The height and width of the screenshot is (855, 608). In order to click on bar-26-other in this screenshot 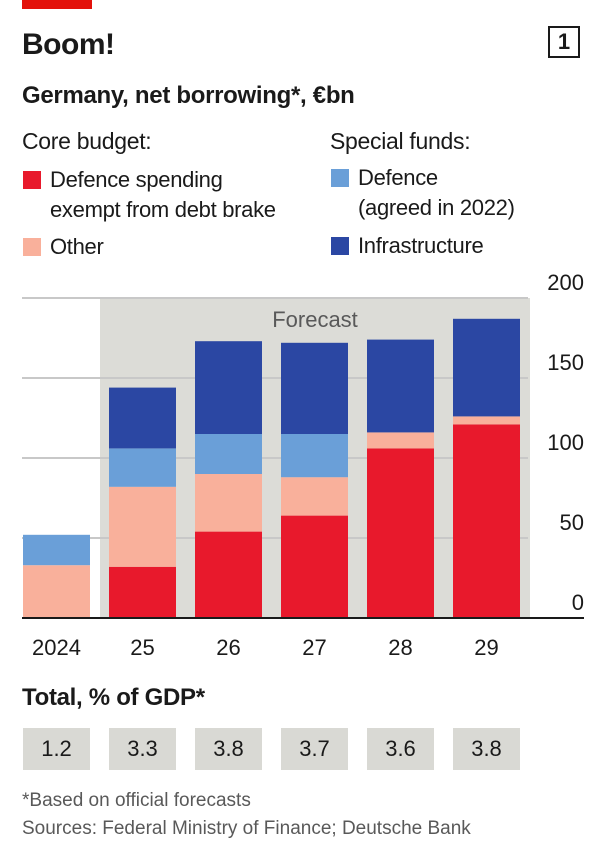, I will do `click(228, 503)`.